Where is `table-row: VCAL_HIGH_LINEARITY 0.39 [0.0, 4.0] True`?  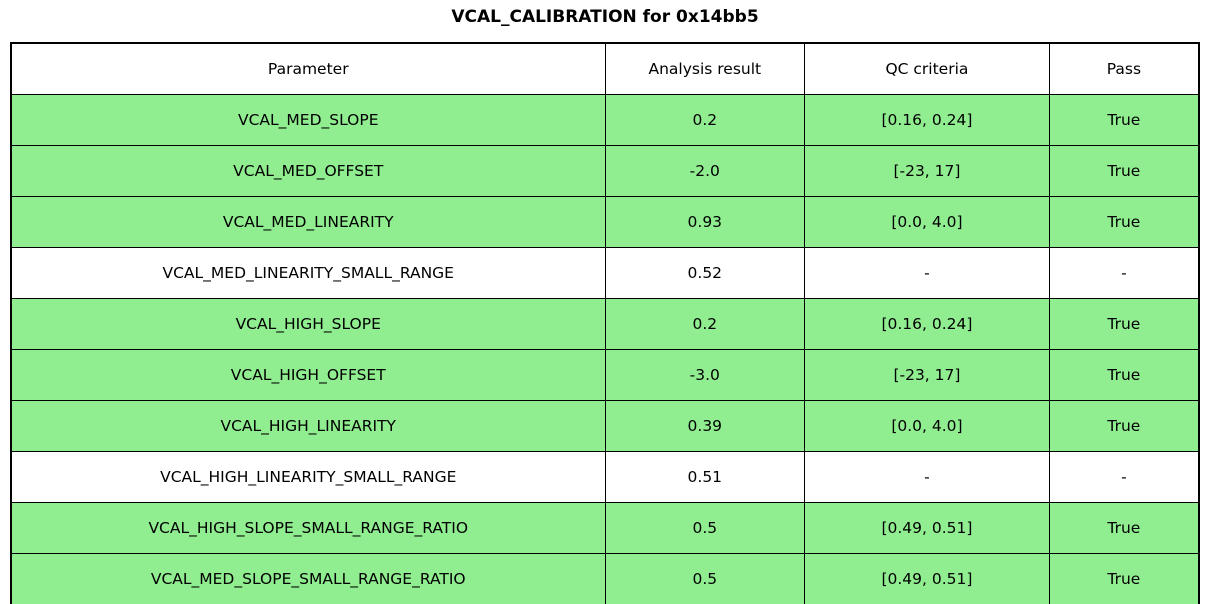
table-row: VCAL_HIGH_LINEARITY 0.39 [0.0, 4.0] True is located at coordinates (605, 426).